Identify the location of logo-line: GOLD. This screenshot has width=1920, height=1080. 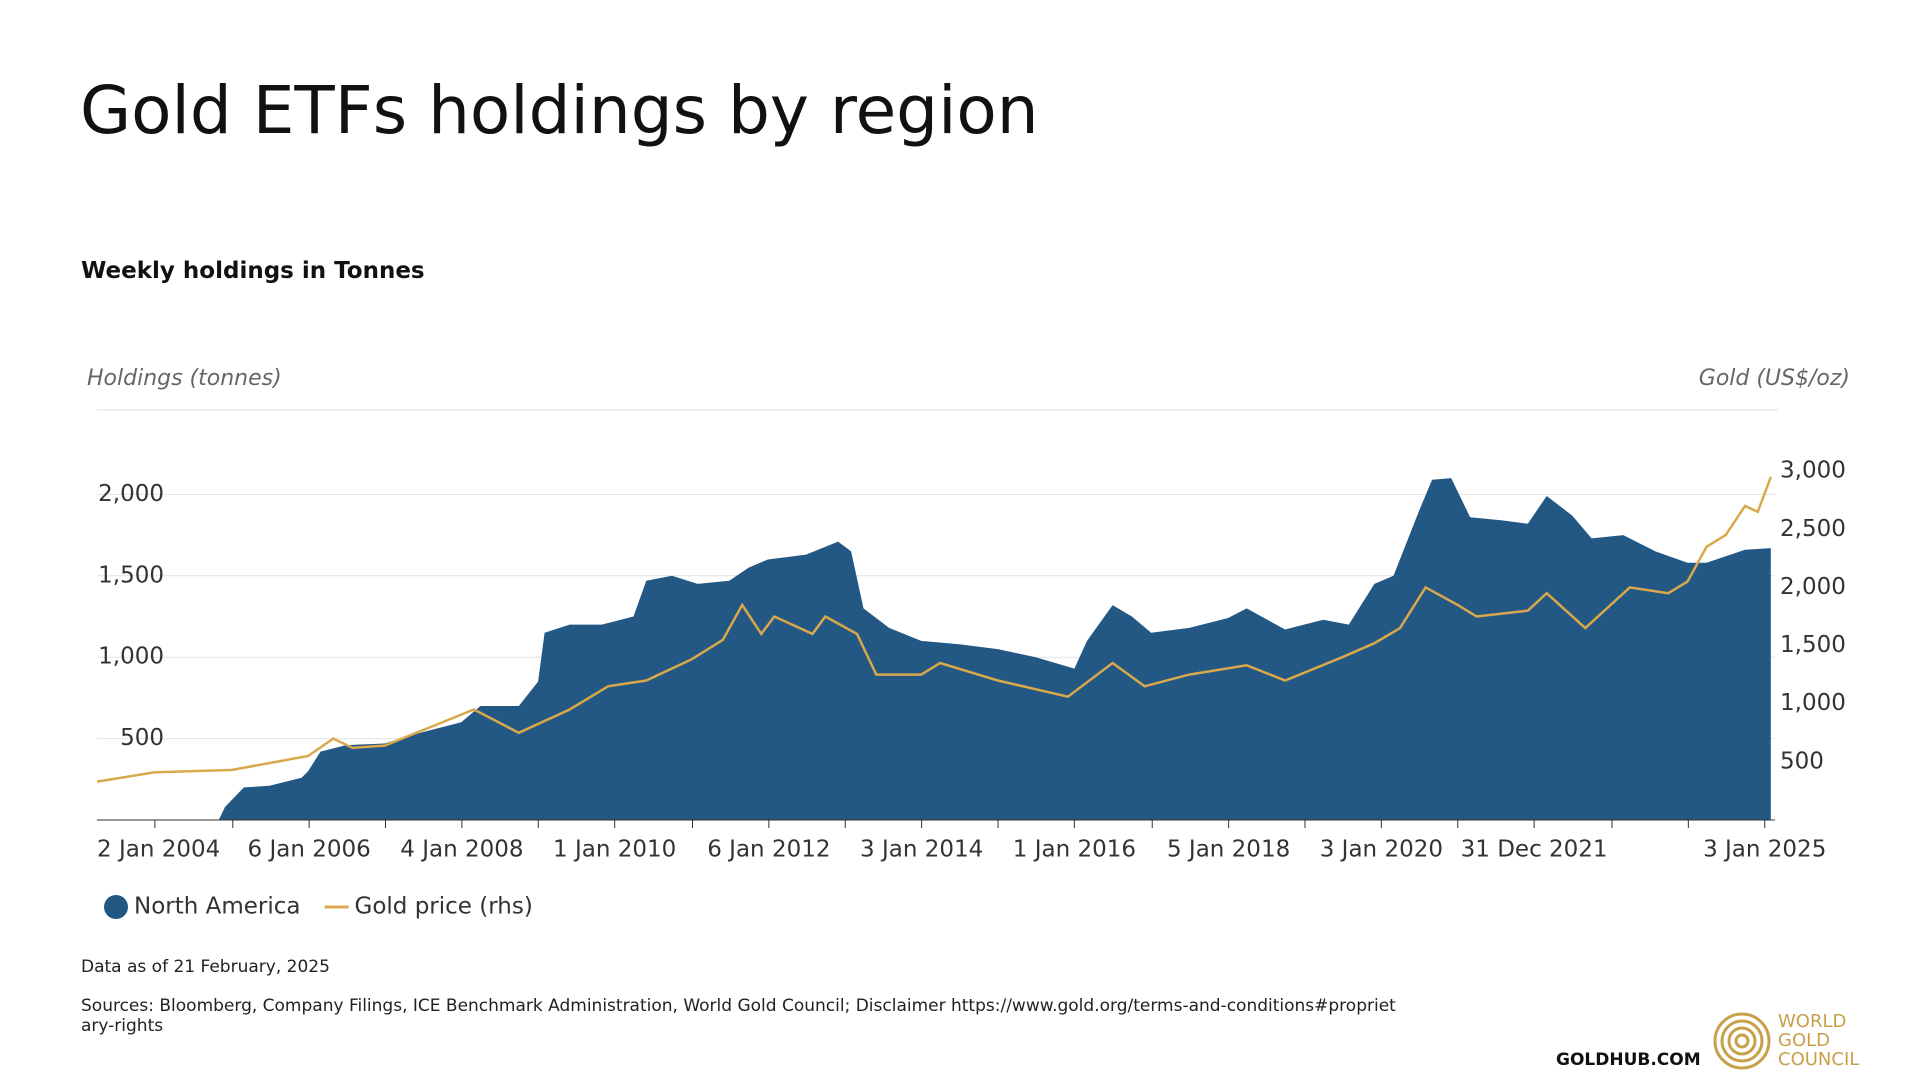
(1804, 1040).